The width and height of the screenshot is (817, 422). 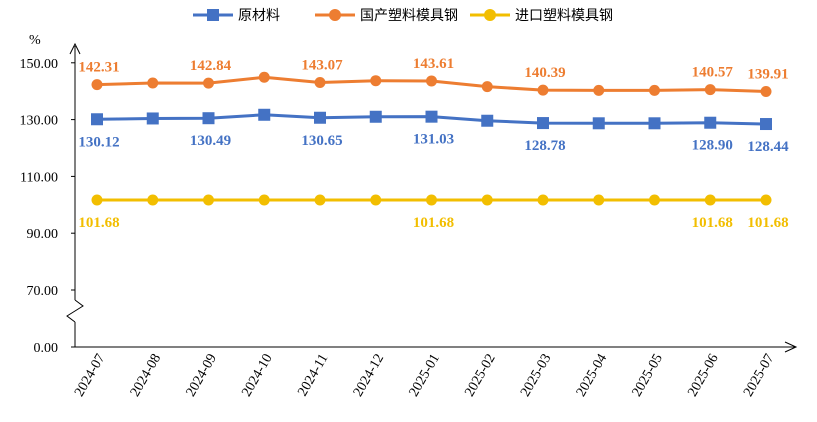 I want to click on y-axis-arrow, so click(x=75, y=48).